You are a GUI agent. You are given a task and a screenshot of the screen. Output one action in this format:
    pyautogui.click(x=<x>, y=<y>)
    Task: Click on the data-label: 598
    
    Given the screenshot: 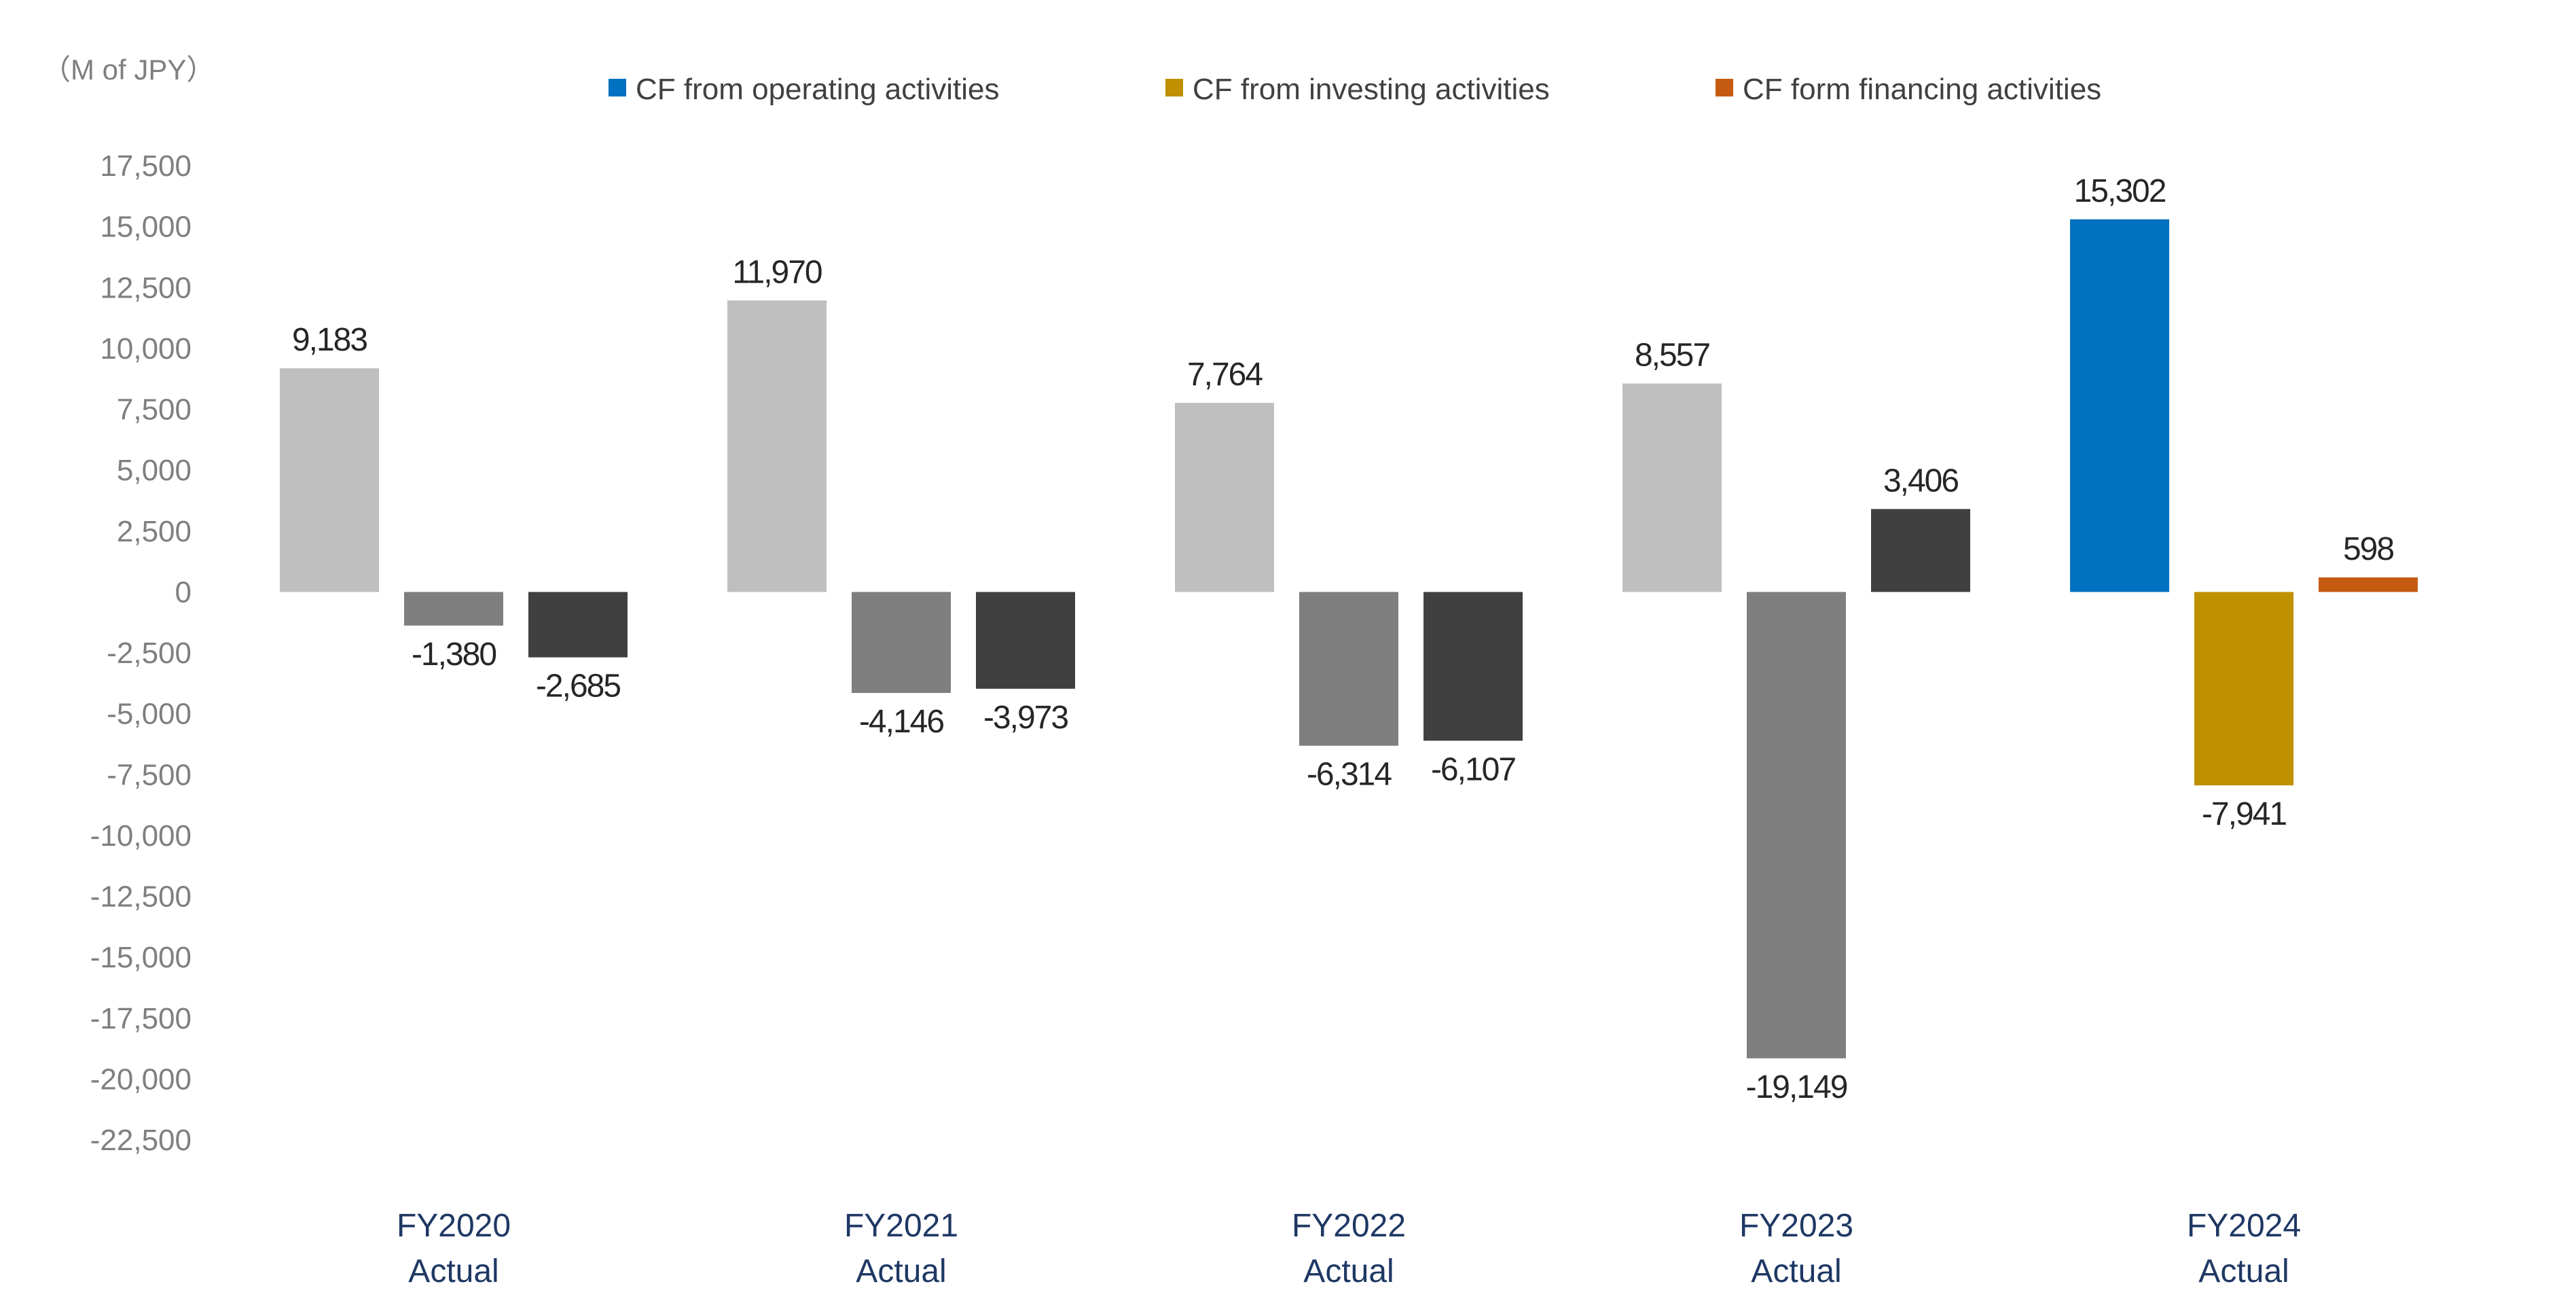 What is the action you would take?
    pyautogui.click(x=2368, y=549)
    